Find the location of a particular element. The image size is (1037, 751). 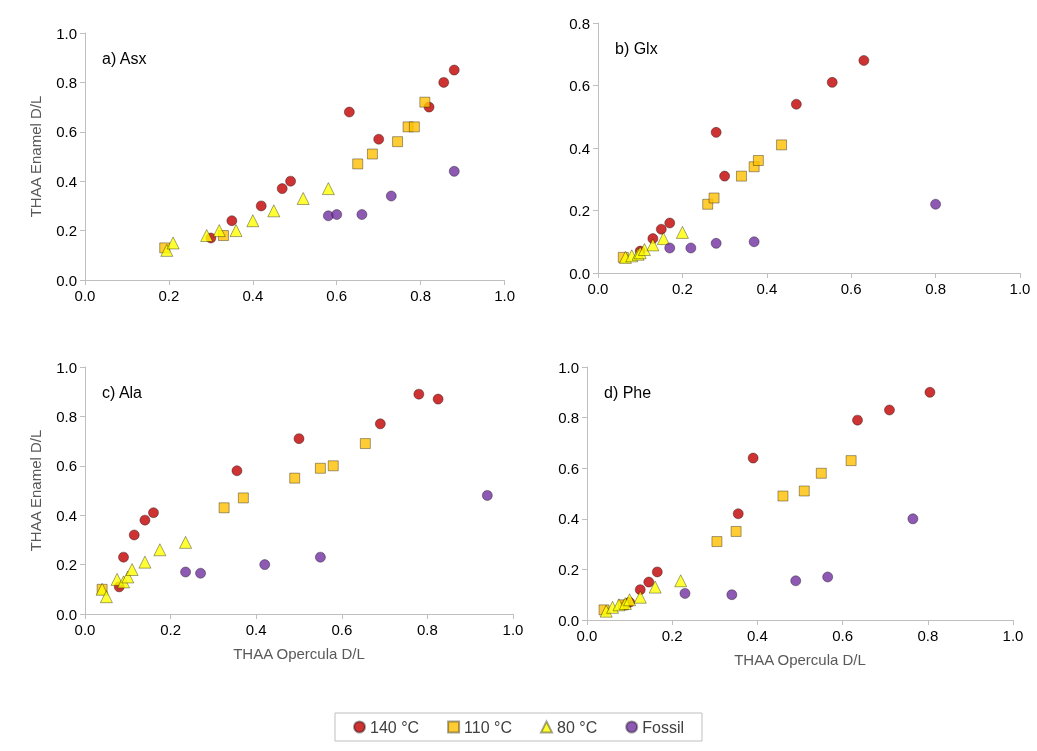

text: c) Ala is located at coordinates (122, 392).